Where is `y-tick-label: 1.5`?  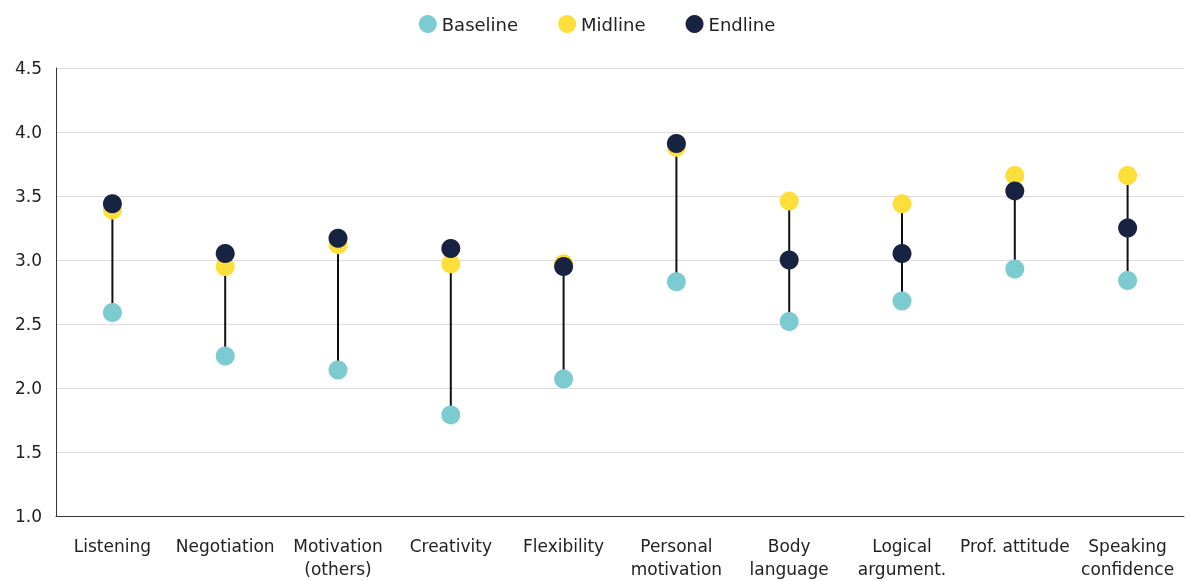
y-tick-label: 1.5 is located at coordinates (28, 452).